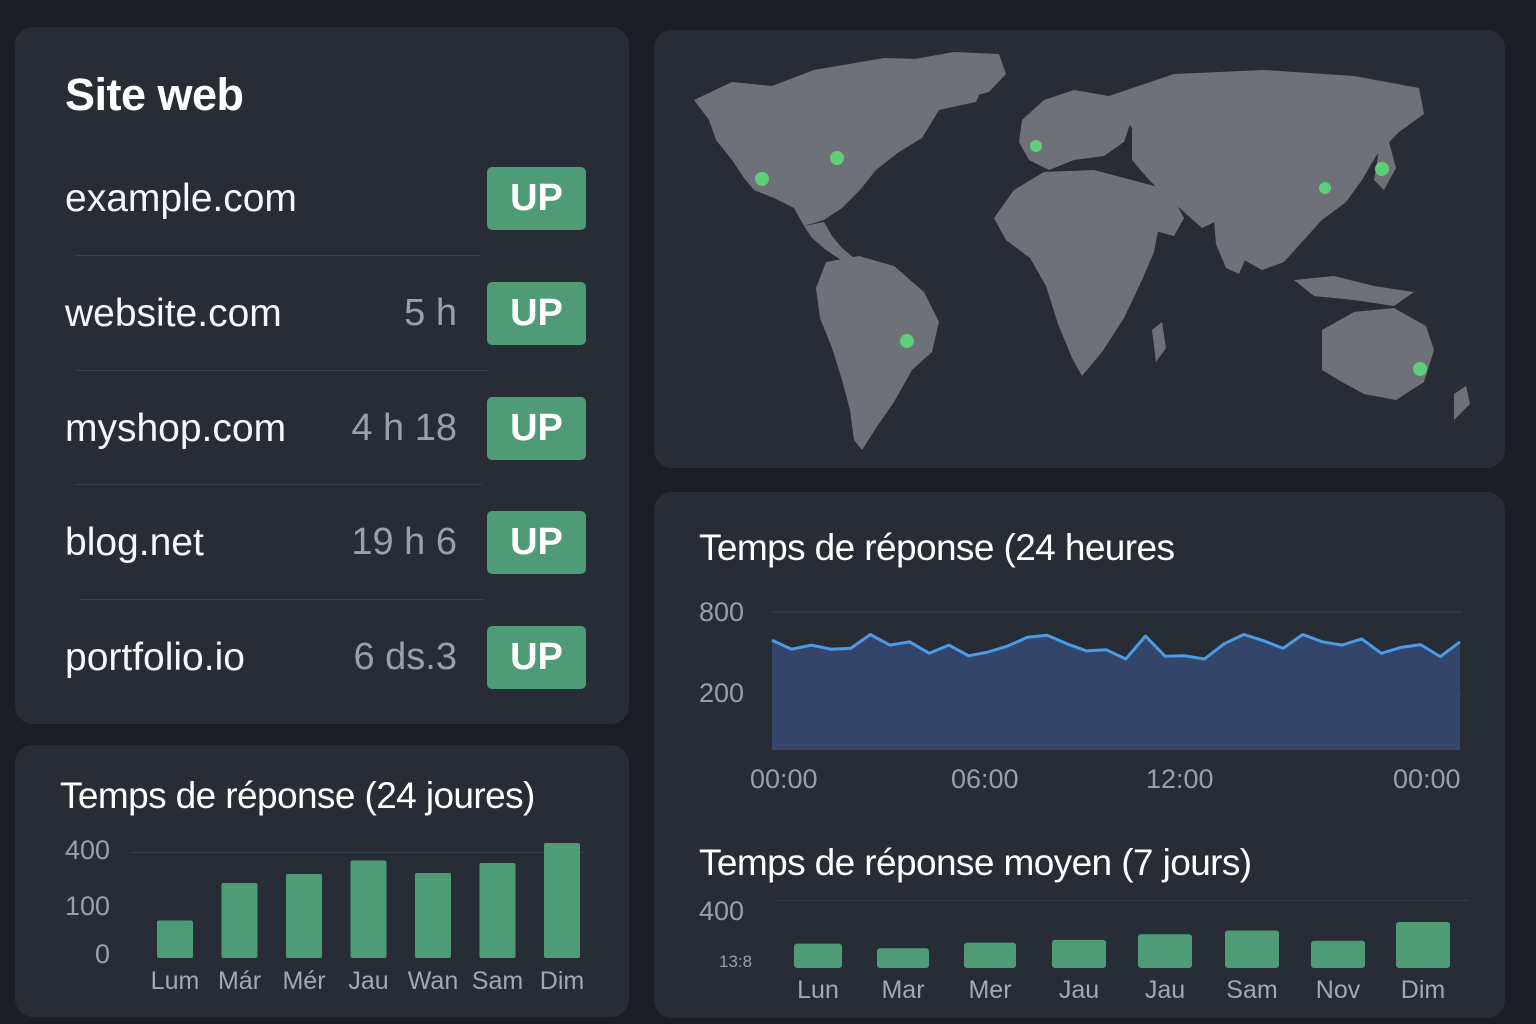  Describe the element at coordinates (1233, 246) in the screenshot. I see `india` at that location.